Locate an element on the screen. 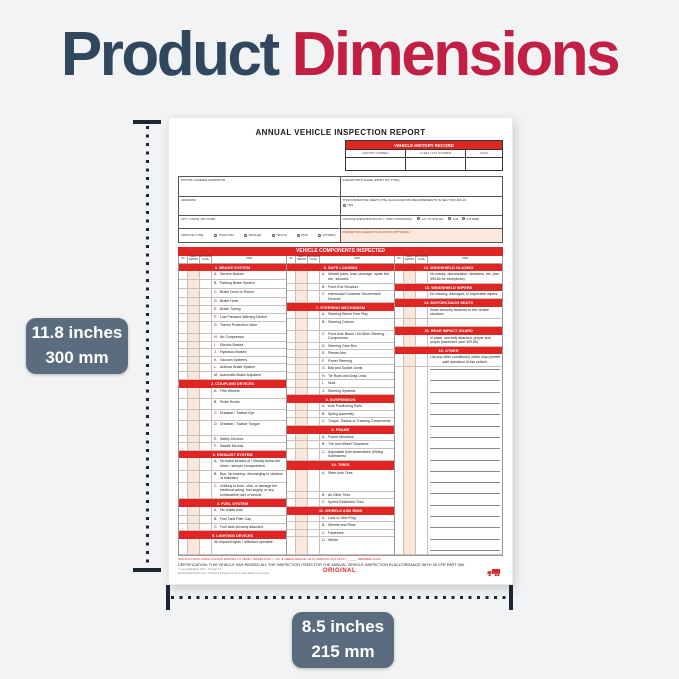 The width and height of the screenshot is (679, 679). item-text: Steer Axle Tires is located at coordinates (340, 472).